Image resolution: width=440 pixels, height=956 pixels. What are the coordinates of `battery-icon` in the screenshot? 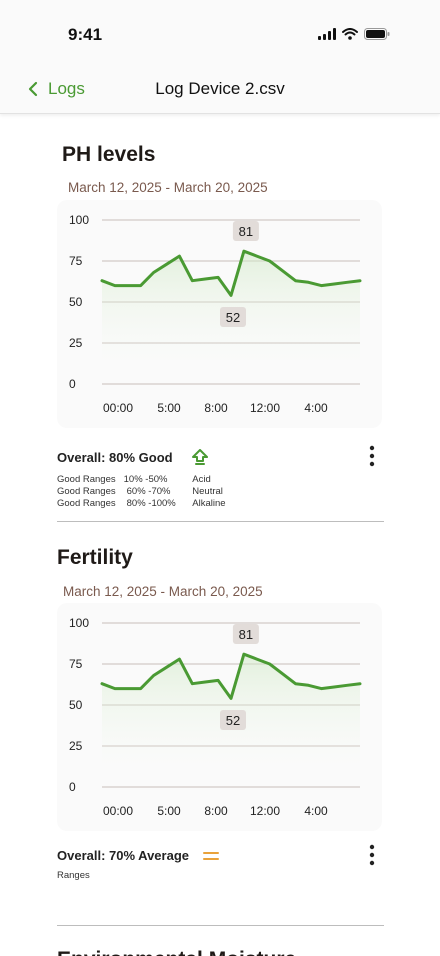 It's located at (377, 34).